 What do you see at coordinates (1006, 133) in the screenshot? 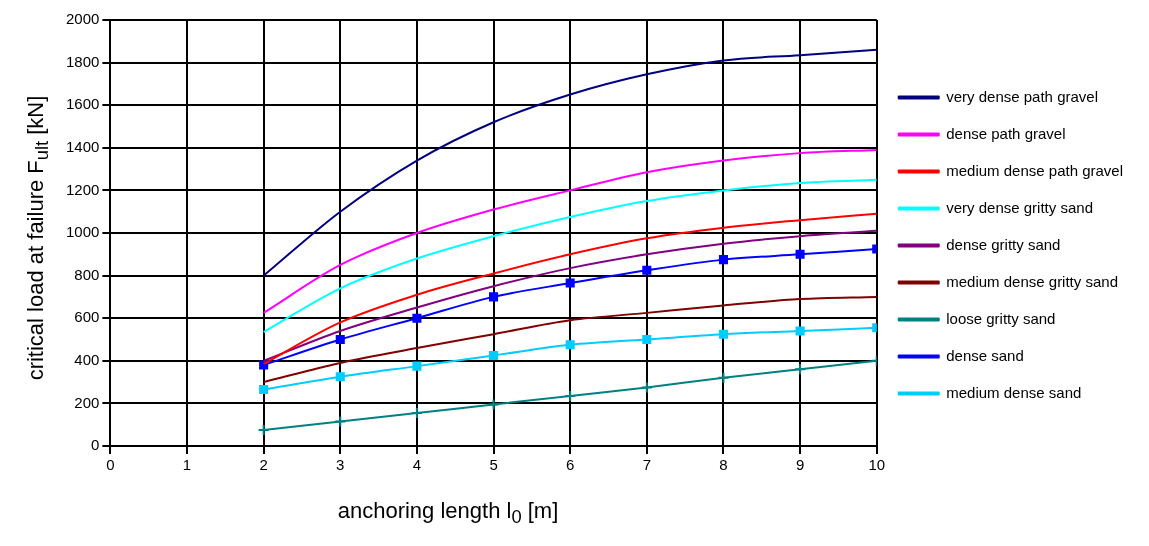
I see `legend-label: dense path gravel` at bounding box center [1006, 133].